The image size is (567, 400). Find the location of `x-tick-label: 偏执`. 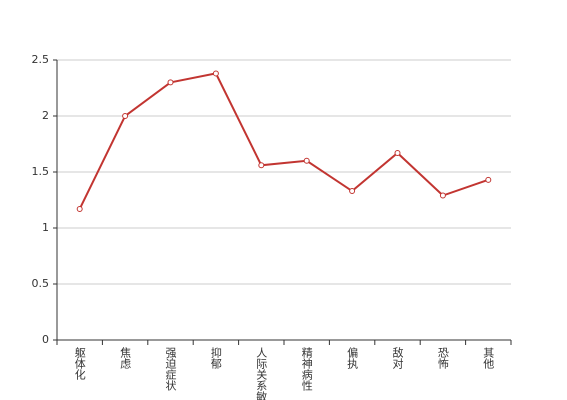

x-tick-label: 偏执 is located at coordinates (352, 358).